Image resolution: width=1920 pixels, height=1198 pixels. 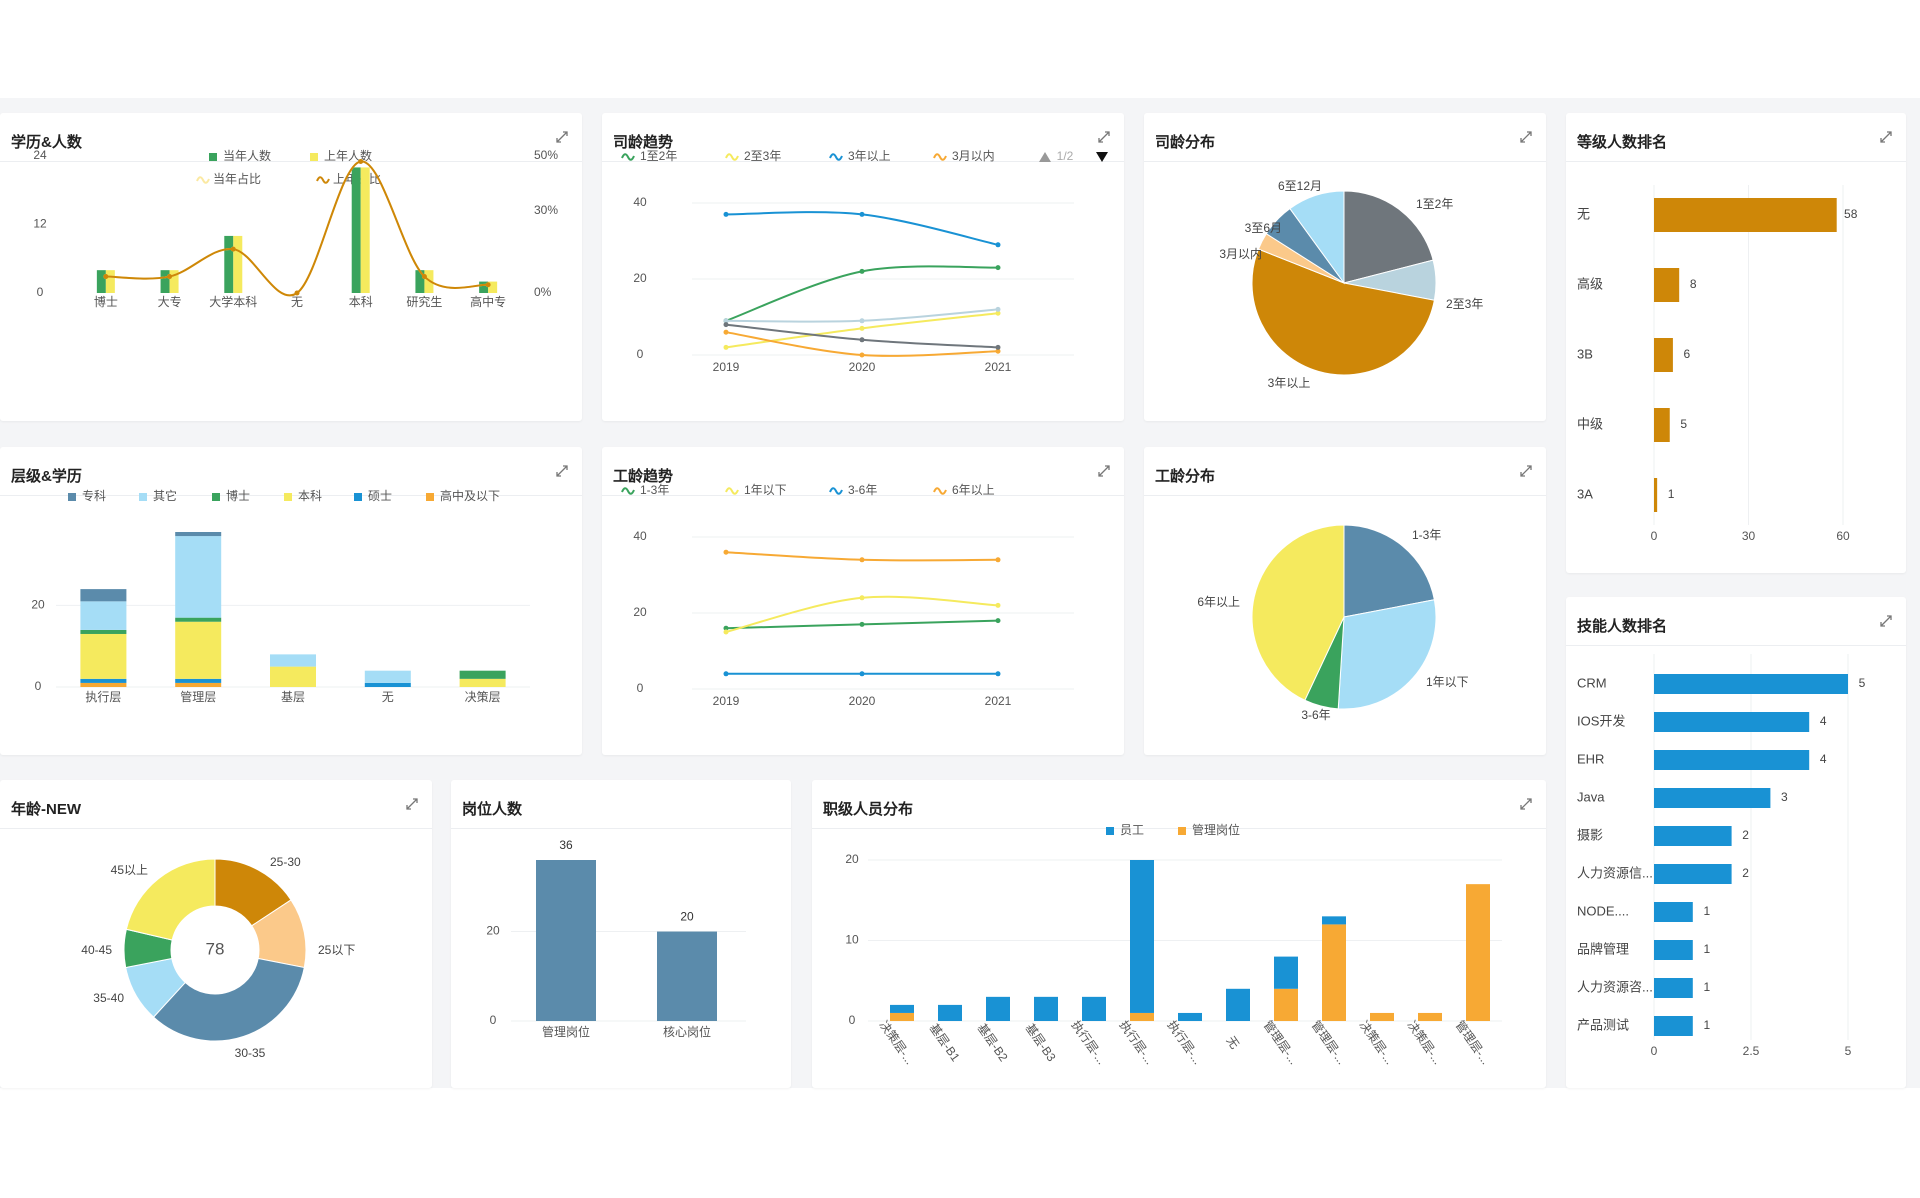 I want to click on y-category-label: 摄影, so click(x=1590, y=834).